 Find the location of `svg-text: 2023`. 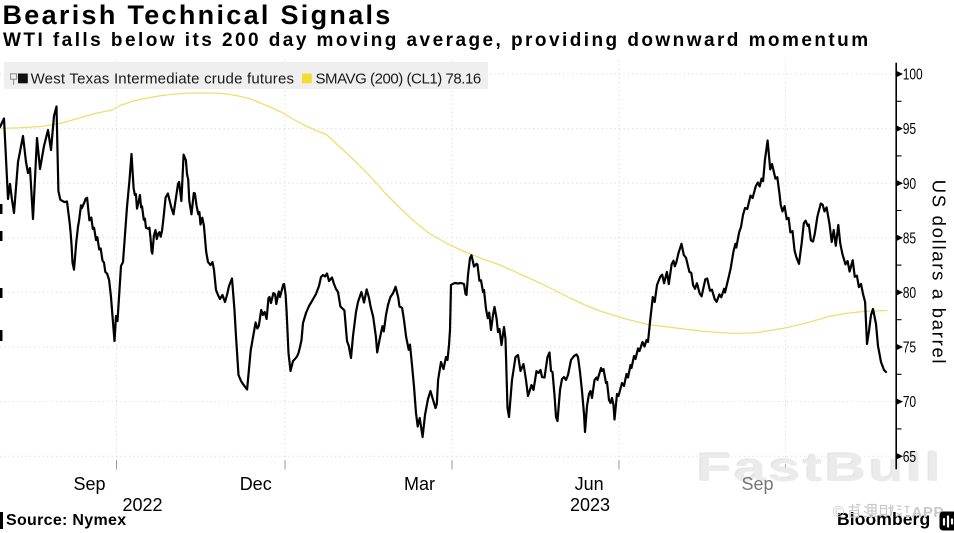

svg-text: 2023 is located at coordinates (590, 505).